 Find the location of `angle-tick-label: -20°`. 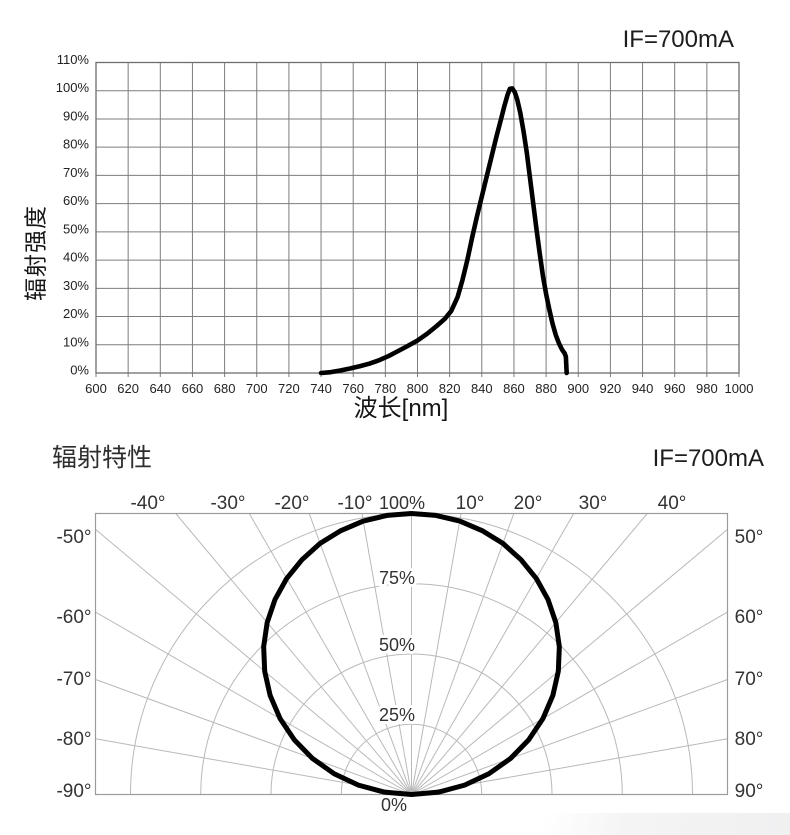

angle-tick-label: -20° is located at coordinates (291, 503).